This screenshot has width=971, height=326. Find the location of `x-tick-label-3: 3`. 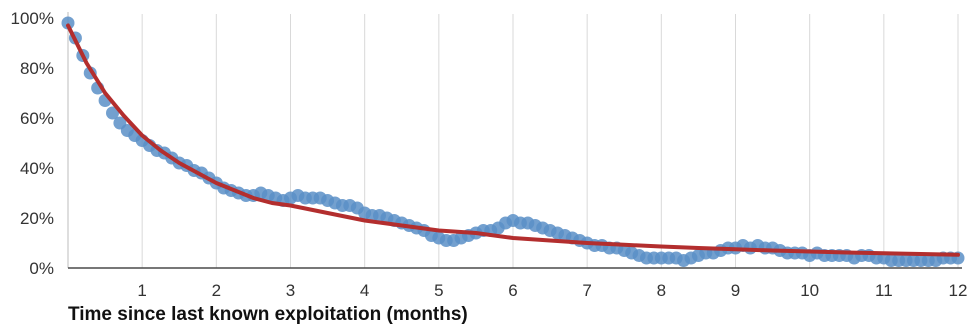

x-tick-label-3: 3 is located at coordinates (290, 290).